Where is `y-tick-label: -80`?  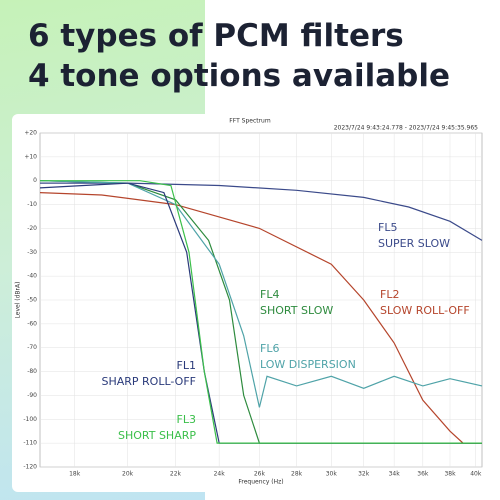
y-tick-label: -80 is located at coordinates (32, 371).